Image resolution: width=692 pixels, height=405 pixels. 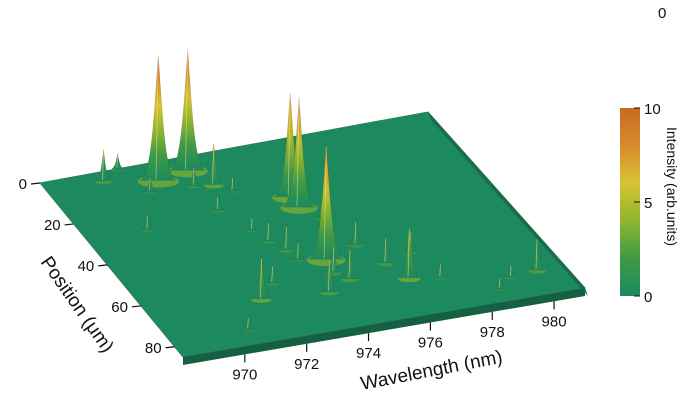 I want to click on surface-side-edge, so click(x=508, y=204).